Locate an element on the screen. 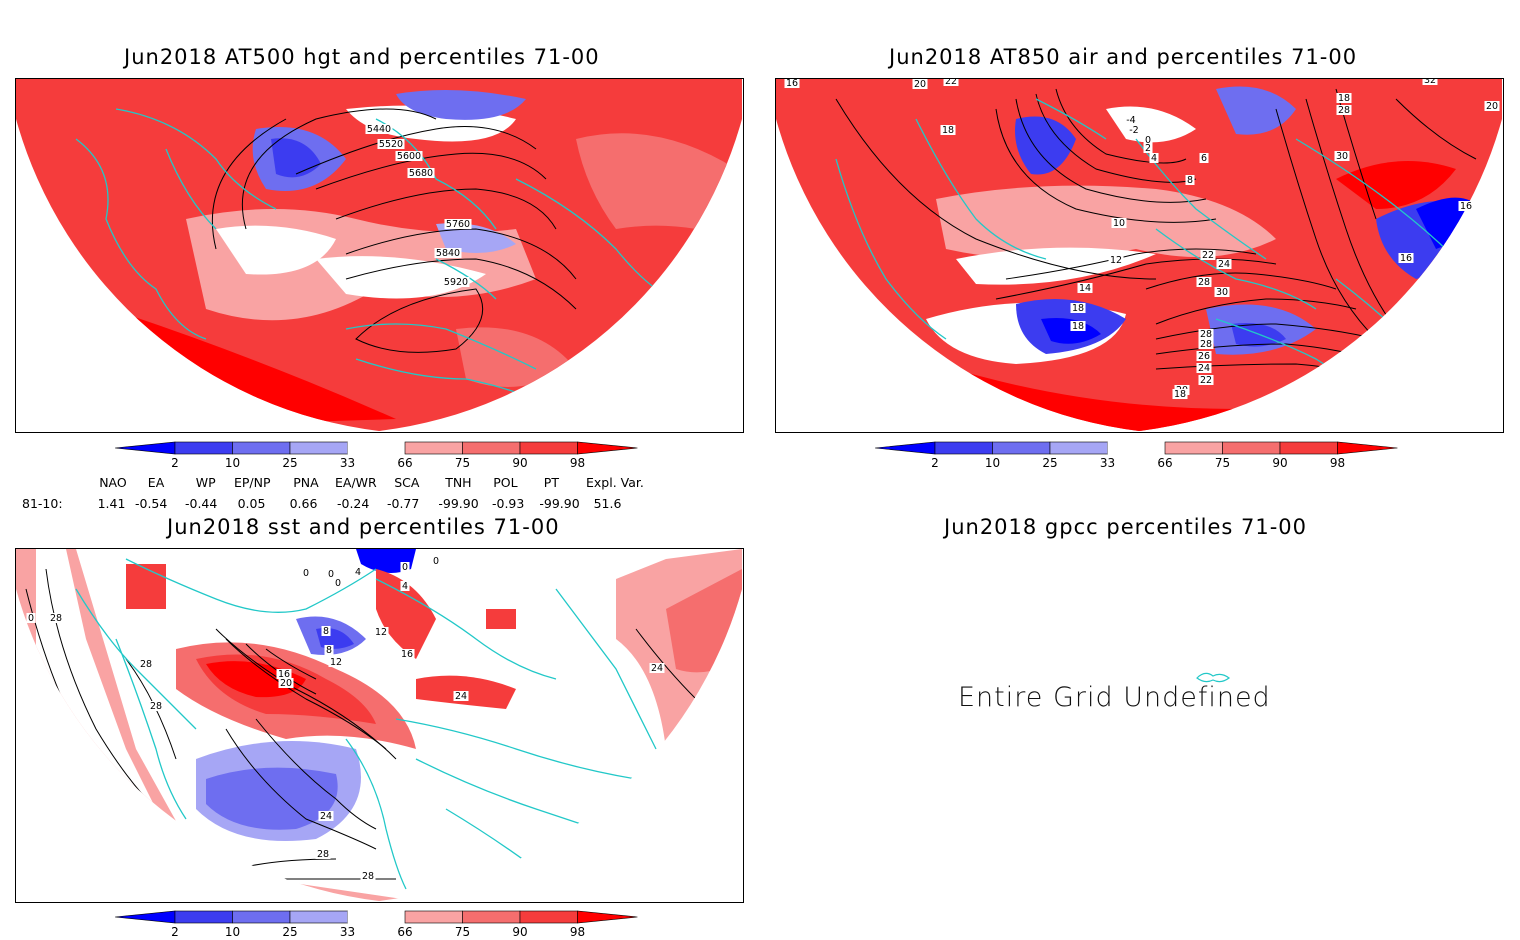  hgt-contour-label: 5520 is located at coordinates (391, 144).